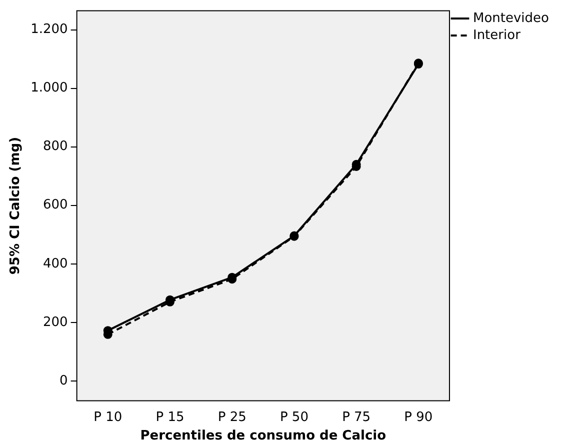 The height and width of the screenshot is (448, 563). I want to click on y-tick-label: 200, so click(55, 322).